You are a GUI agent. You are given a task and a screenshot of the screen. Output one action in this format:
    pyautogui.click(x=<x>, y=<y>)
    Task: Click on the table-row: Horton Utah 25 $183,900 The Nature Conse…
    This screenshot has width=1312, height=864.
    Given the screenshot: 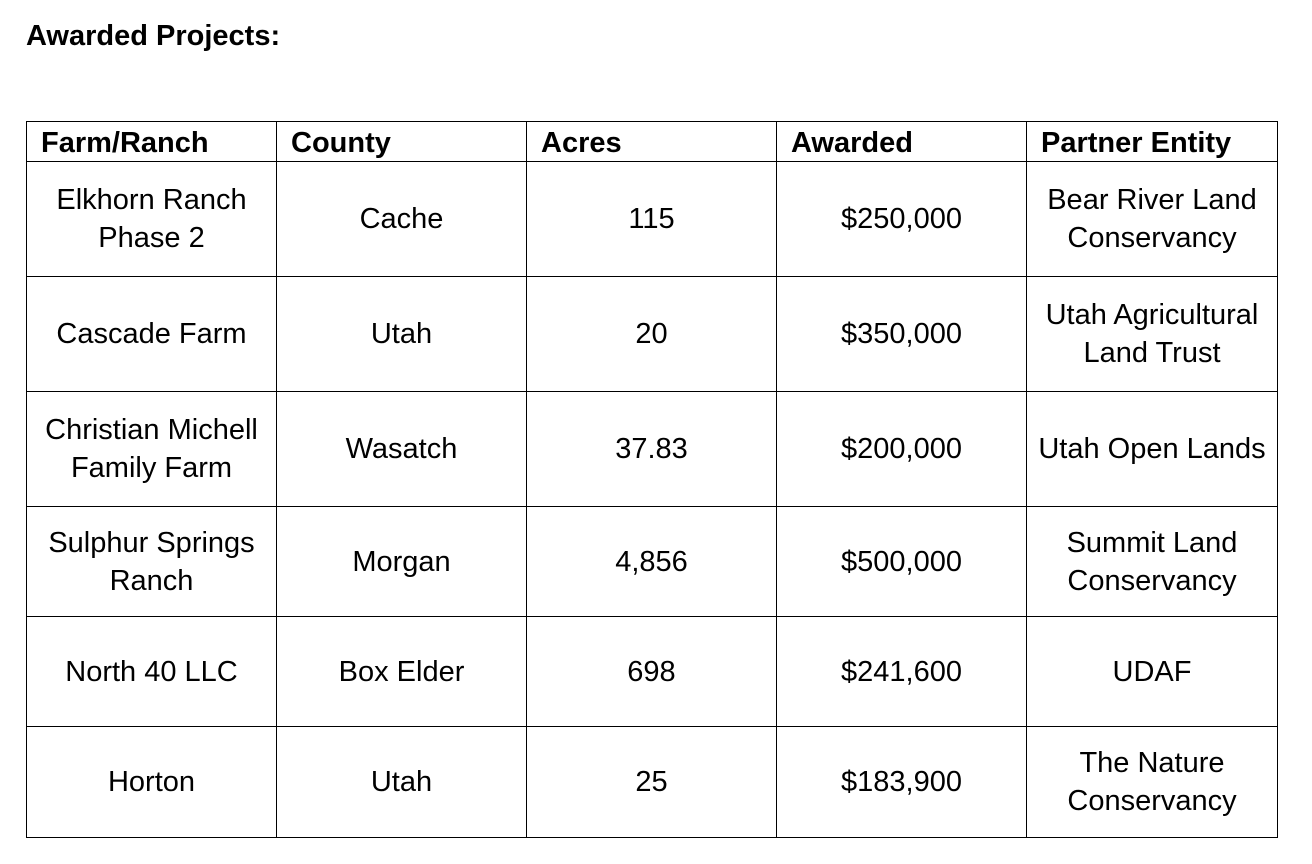 What is the action you would take?
    pyautogui.click(x=652, y=782)
    